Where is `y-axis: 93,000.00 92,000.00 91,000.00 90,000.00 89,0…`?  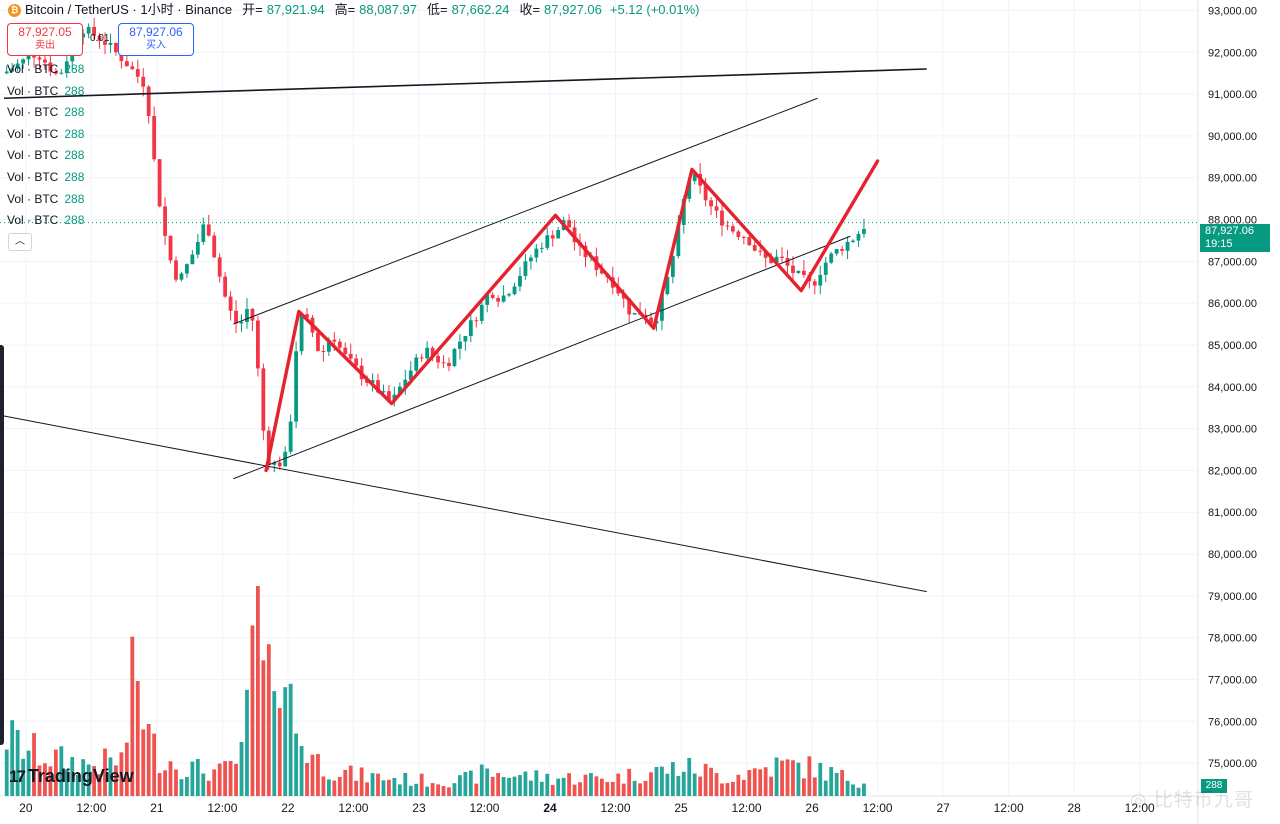
y-axis: 93,000.00 92,000.00 91,000.00 90,000.00 89,0… is located at coordinates (1232, 387).